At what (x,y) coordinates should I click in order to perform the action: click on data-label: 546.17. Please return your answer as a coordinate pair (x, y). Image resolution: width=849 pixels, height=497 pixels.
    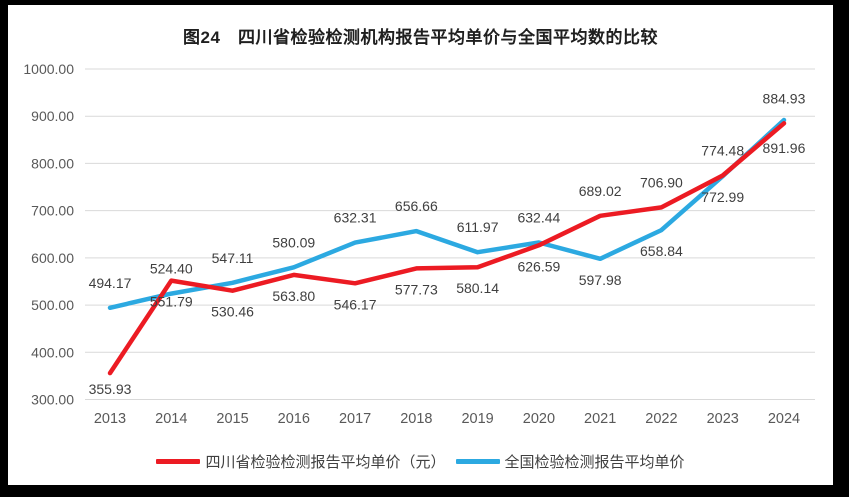
    Looking at the image, I should click on (355, 304).